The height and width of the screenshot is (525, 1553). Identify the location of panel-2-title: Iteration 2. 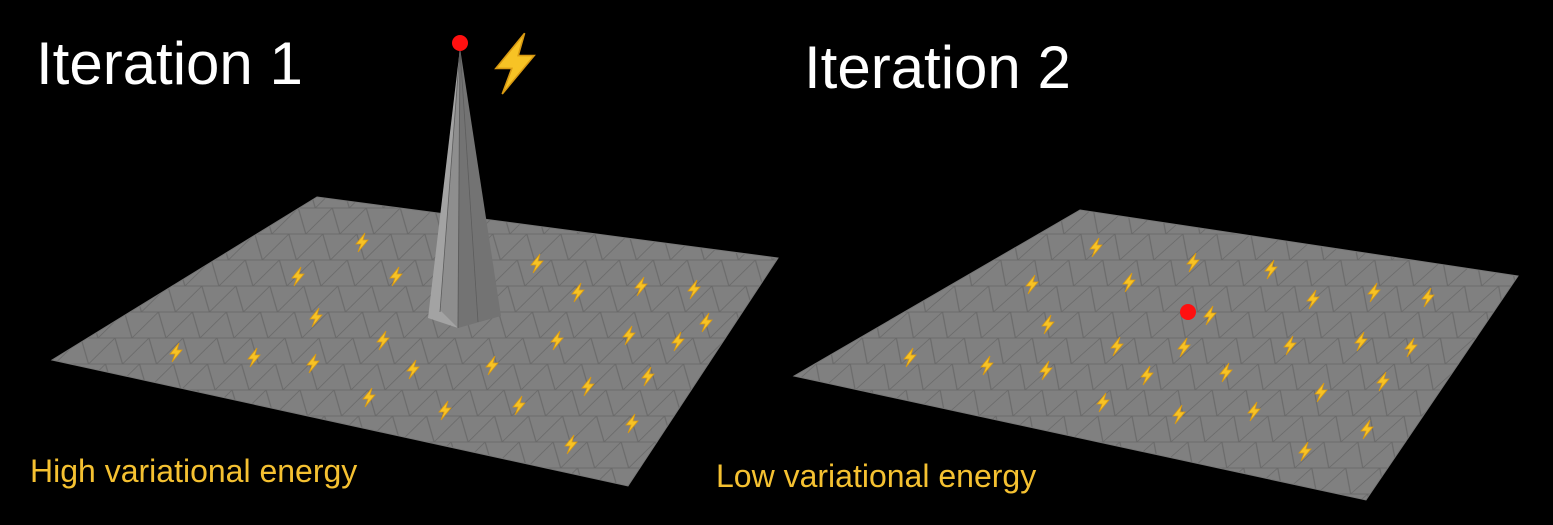
(937, 67).